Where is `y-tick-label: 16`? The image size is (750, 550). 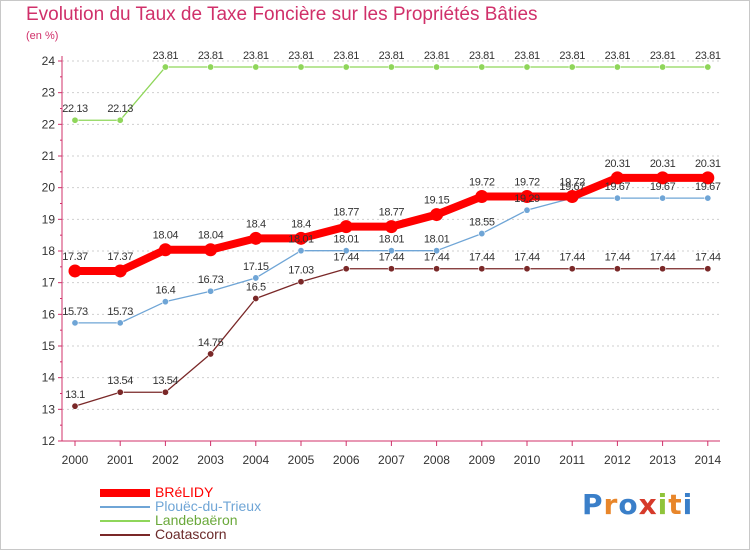
y-tick-label: 16 is located at coordinates (49, 314).